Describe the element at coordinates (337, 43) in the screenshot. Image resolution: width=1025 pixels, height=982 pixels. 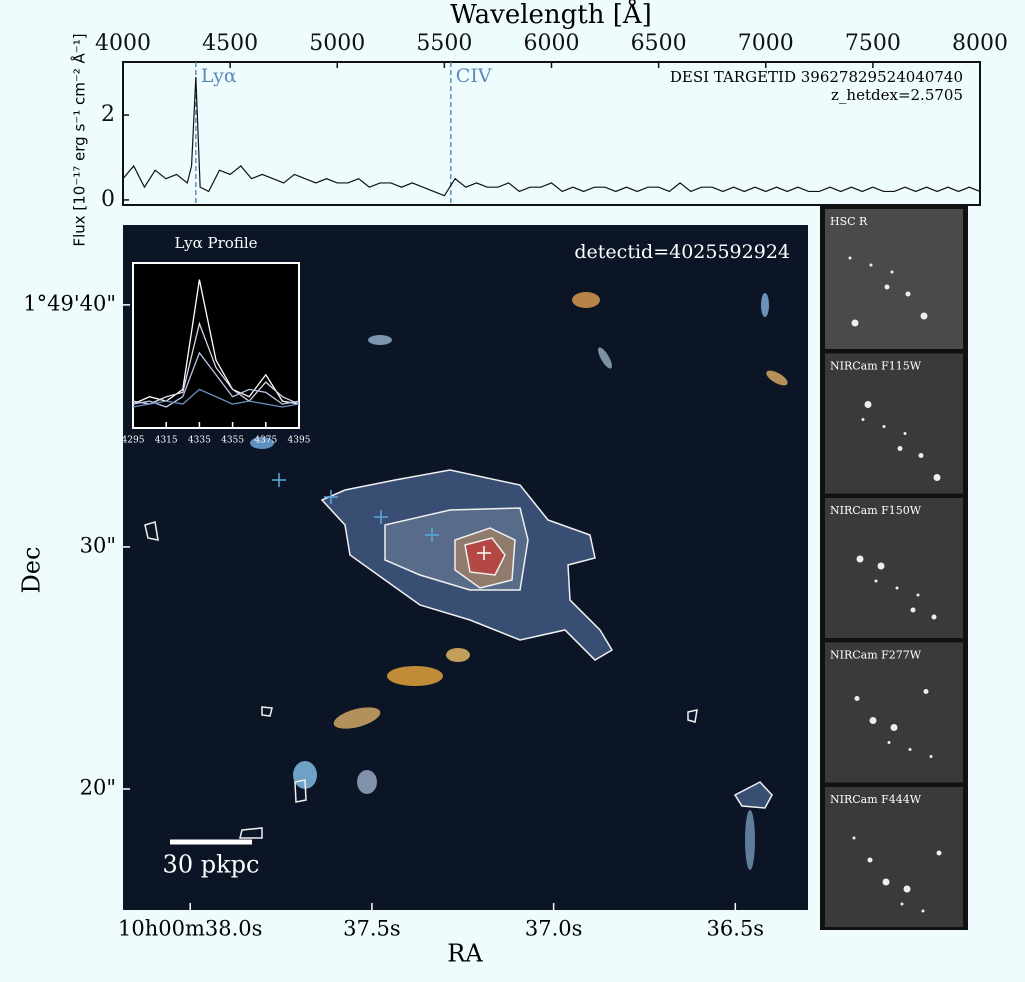
I see `x-tick-label: 5000` at that location.